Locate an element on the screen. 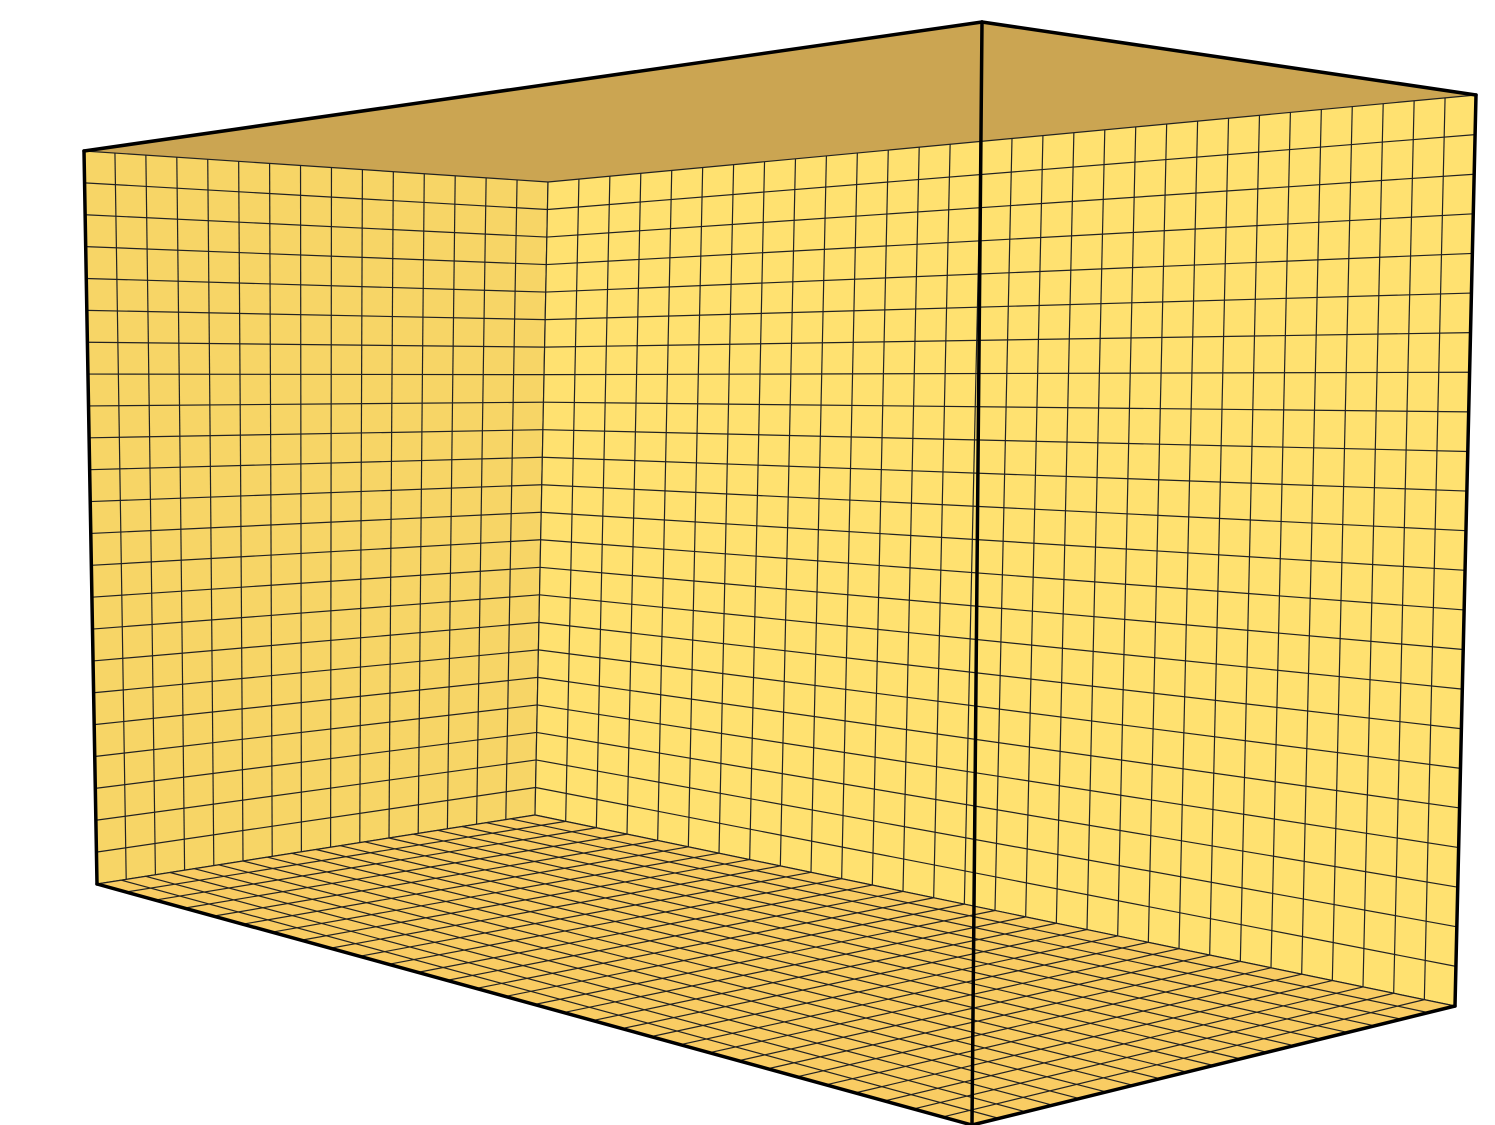  top-right-edge is located at coordinates (1229, 58).